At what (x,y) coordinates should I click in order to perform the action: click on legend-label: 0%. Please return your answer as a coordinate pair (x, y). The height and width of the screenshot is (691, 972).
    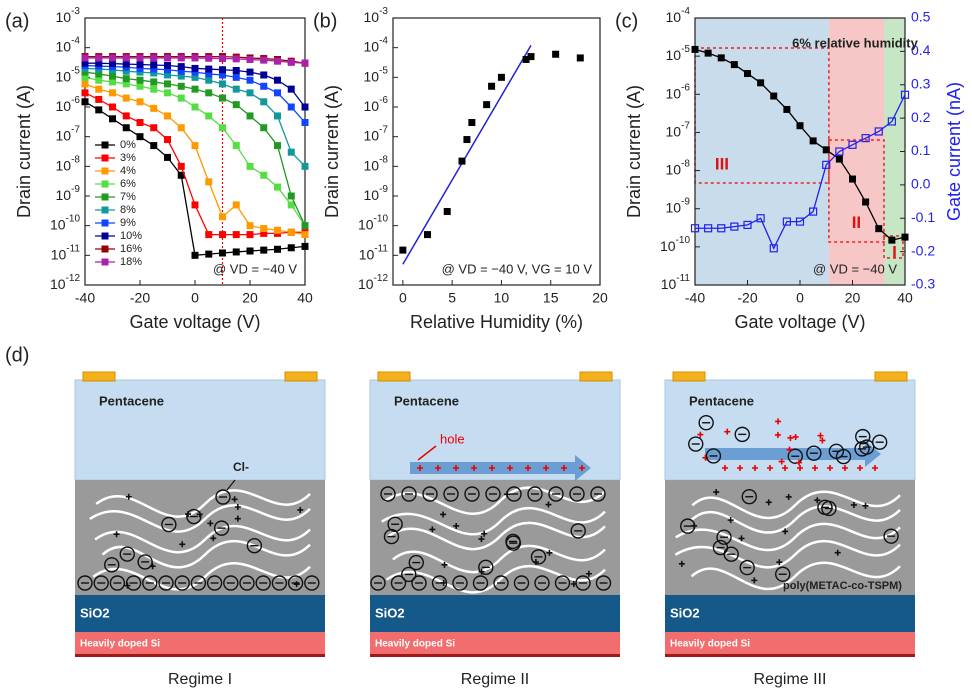
    Looking at the image, I should click on (128, 145).